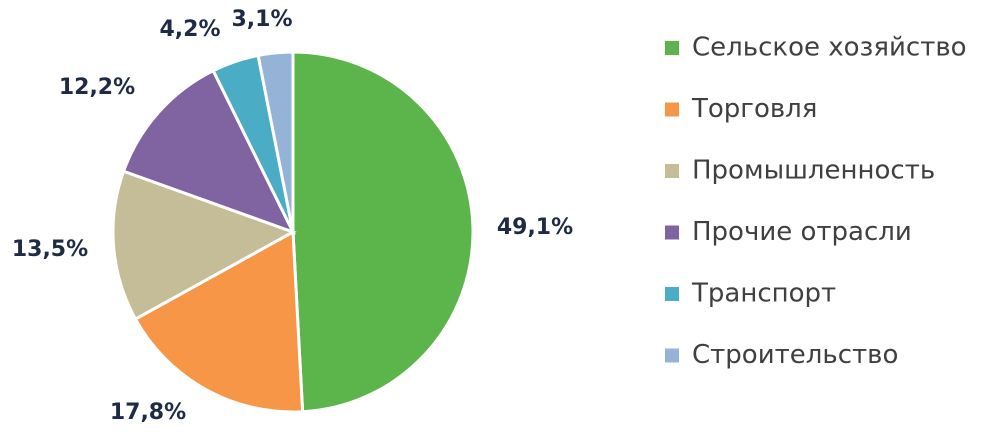 This screenshot has width=1007, height=439. What do you see at coordinates (50, 249) in the screenshot?
I see `data-label: 13,5%` at bounding box center [50, 249].